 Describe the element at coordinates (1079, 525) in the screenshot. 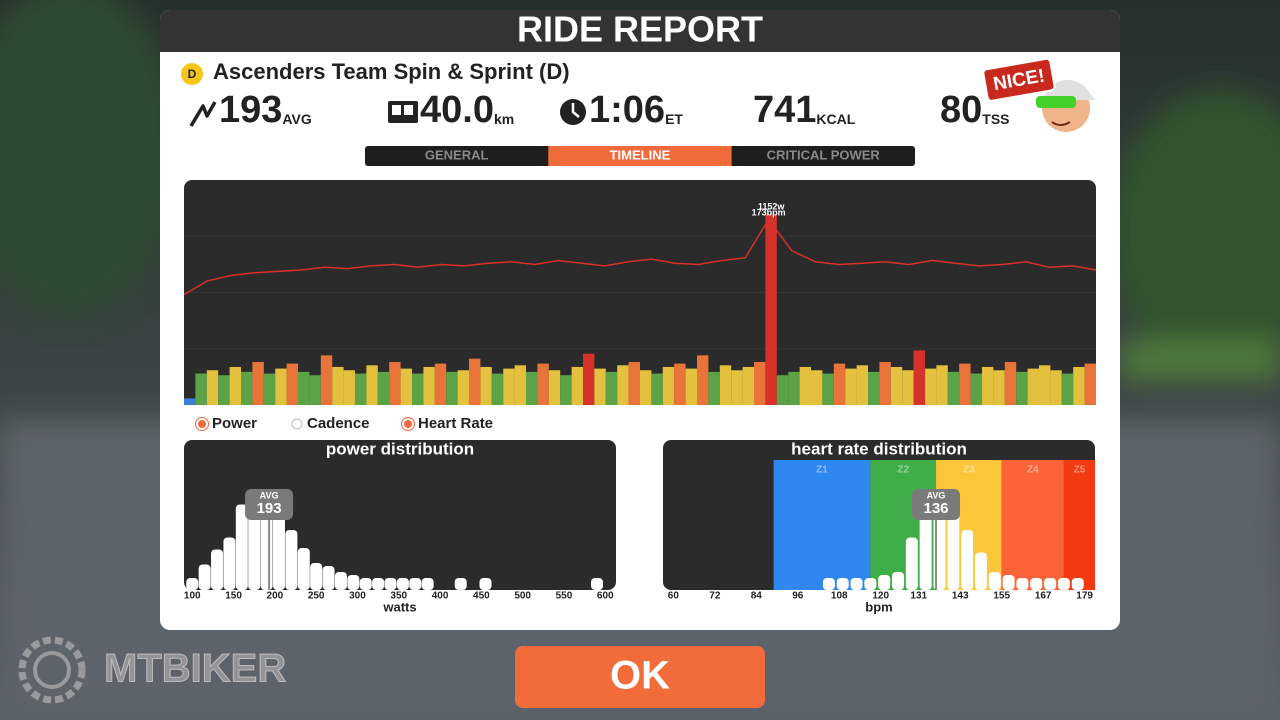

I see `hr-zone` at that location.